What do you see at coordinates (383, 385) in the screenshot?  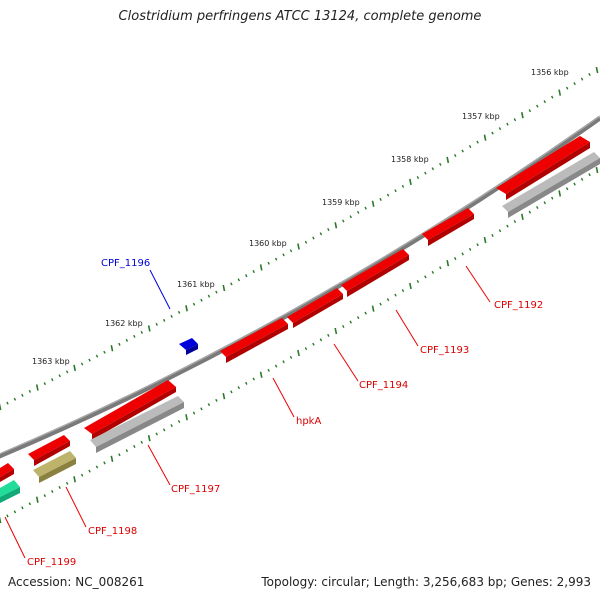 I see `label-CPF_1194: CPF_1194` at bounding box center [383, 385].